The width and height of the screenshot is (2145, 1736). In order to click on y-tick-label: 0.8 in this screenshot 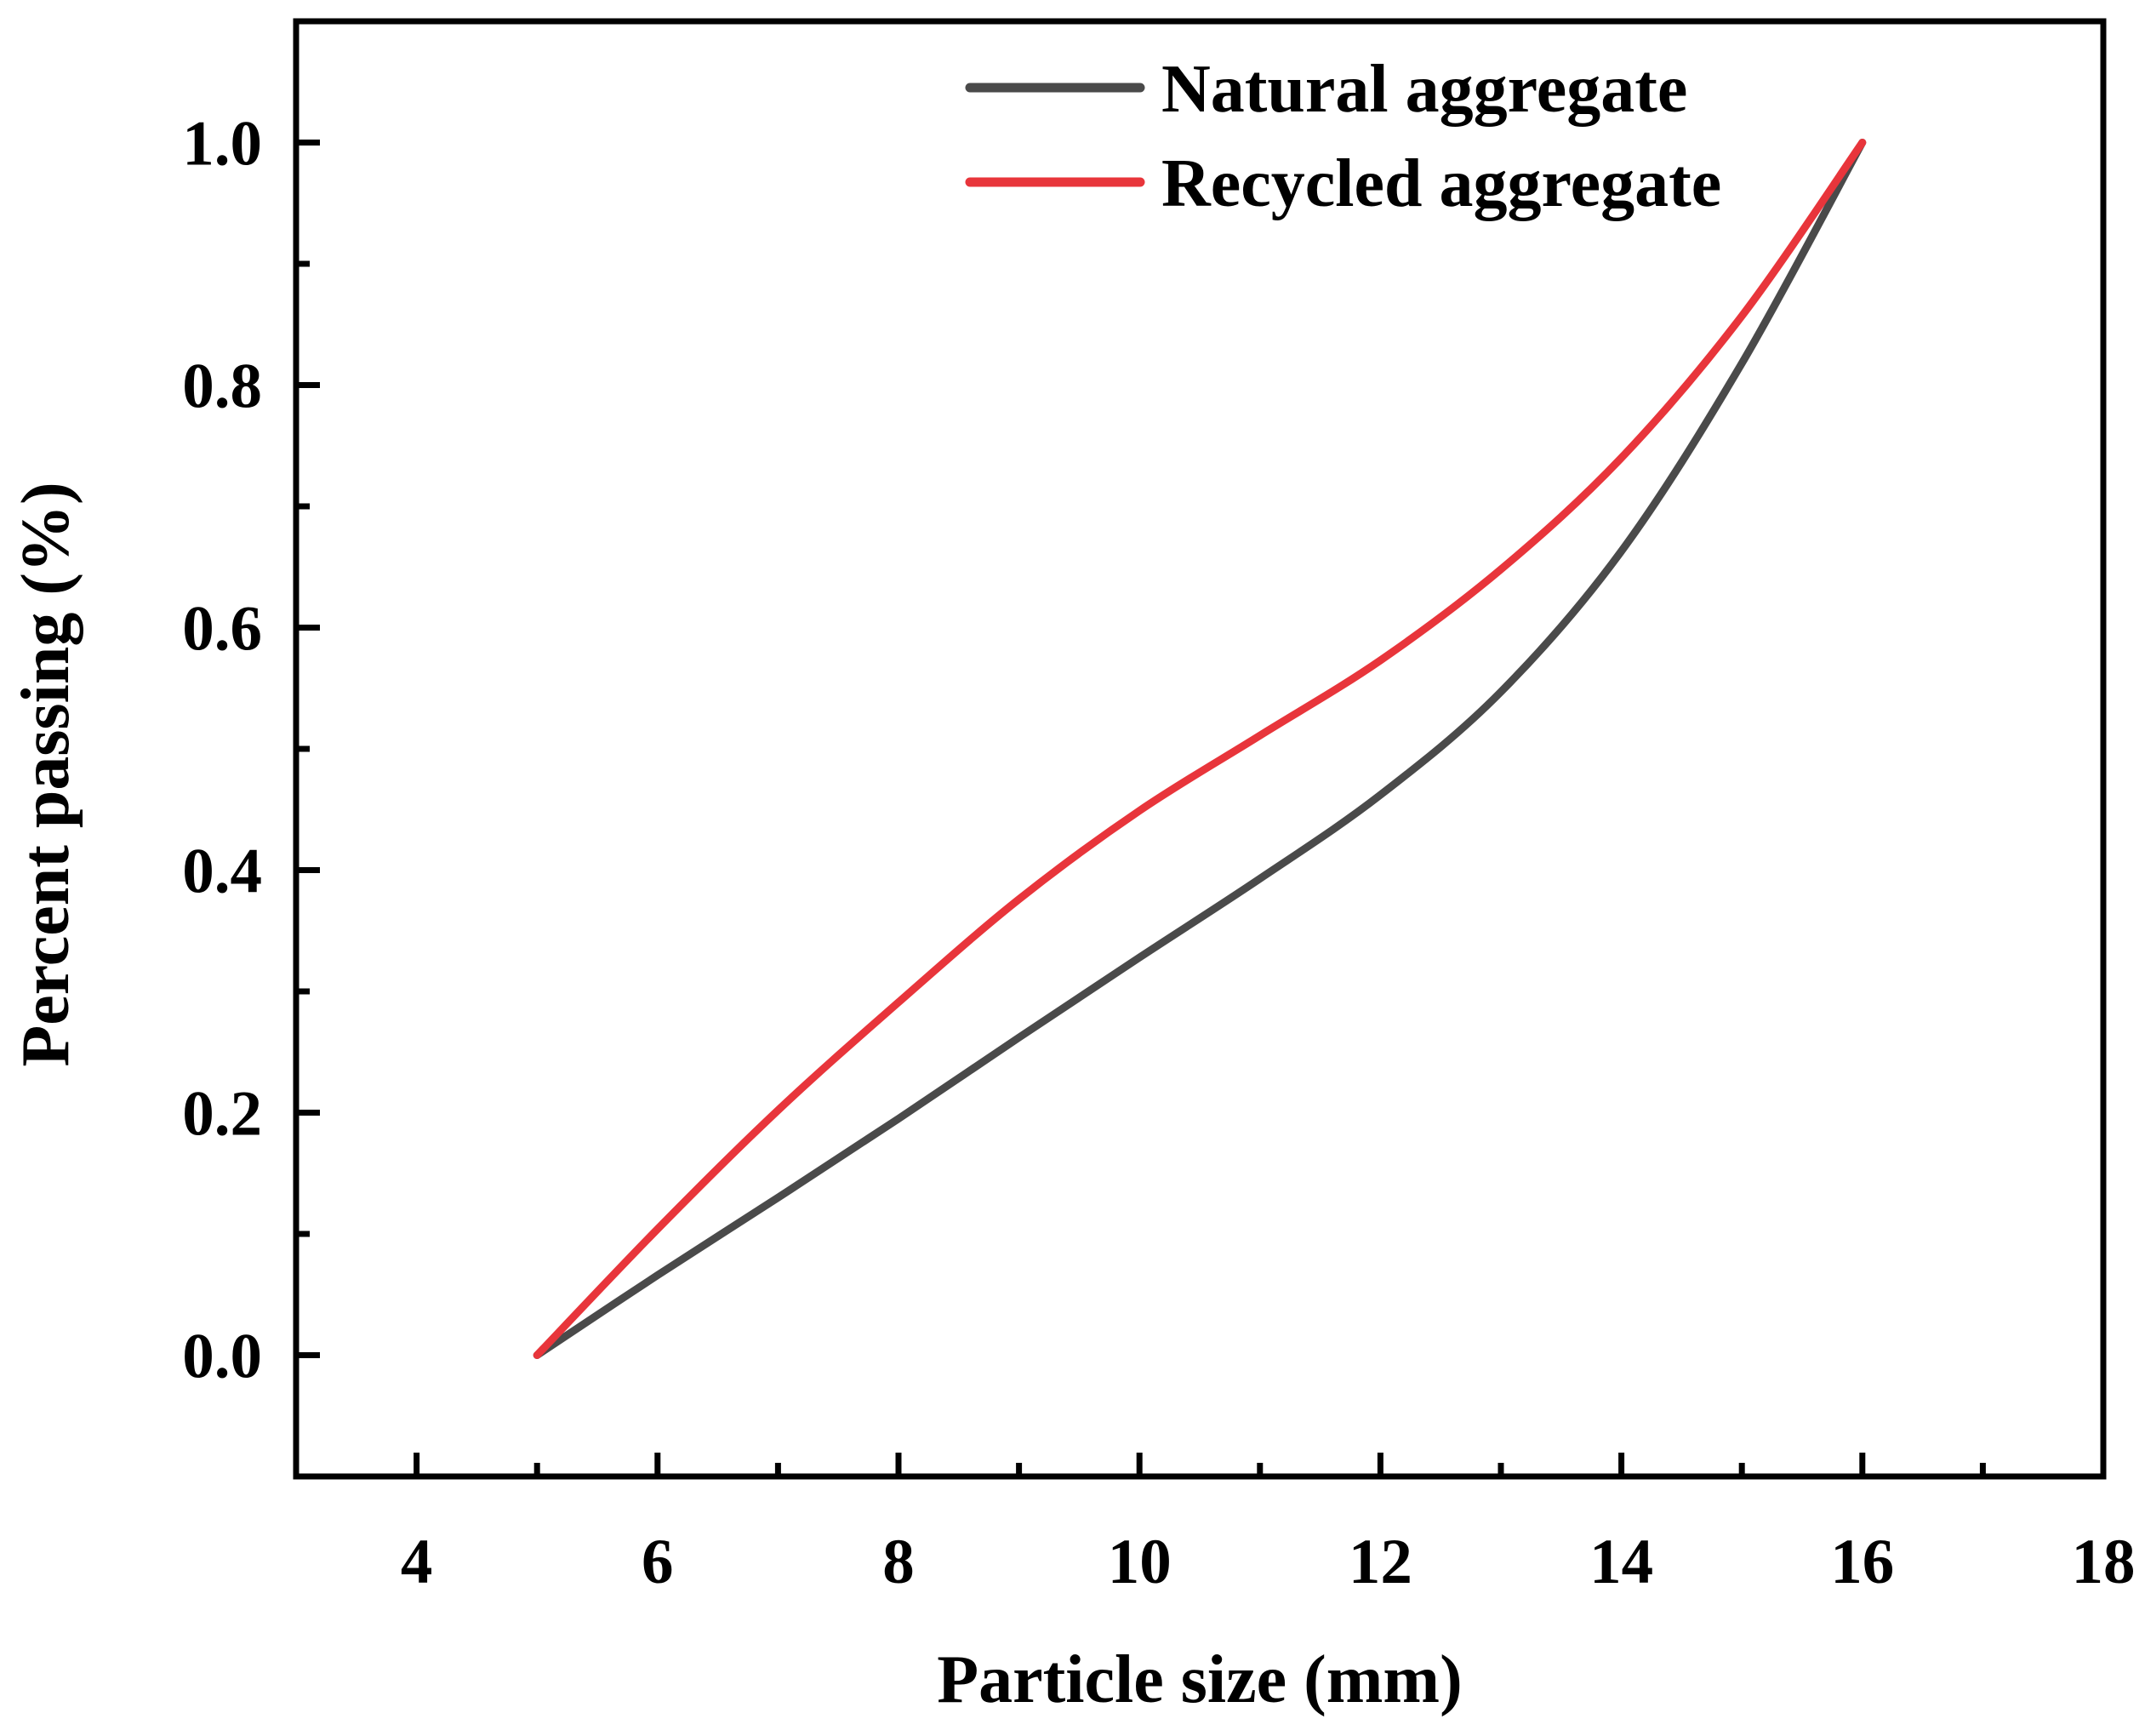, I will do `click(222, 386)`.